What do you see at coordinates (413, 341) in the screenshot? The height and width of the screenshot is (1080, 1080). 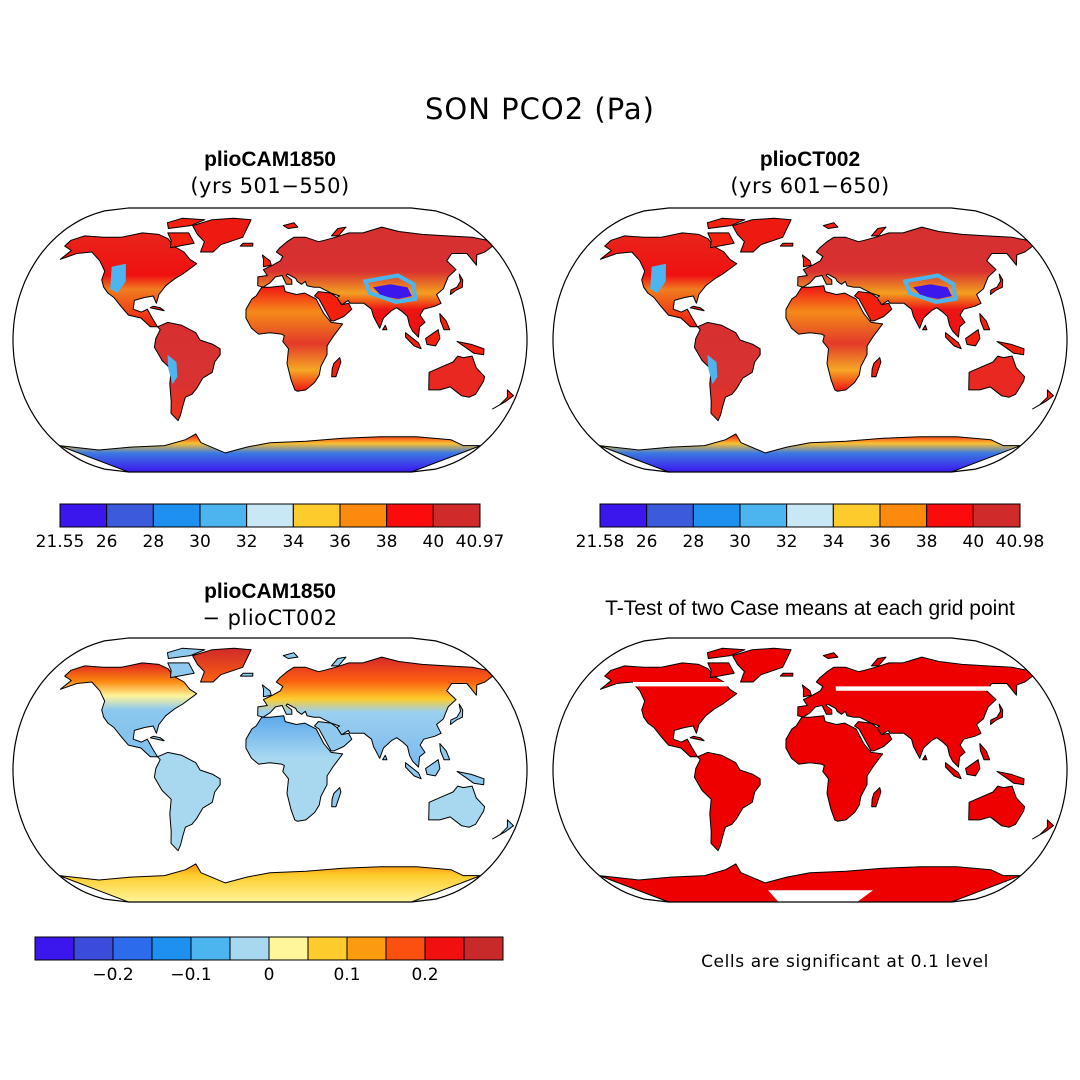 I see `land-sumatra` at bounding box center [413, 341].